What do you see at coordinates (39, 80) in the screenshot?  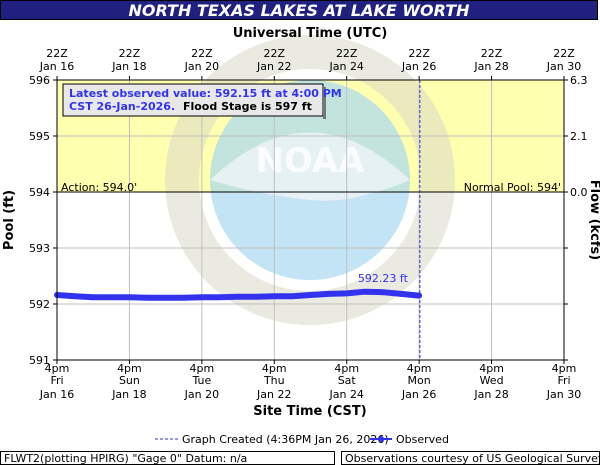 I see `left-tick-label: 596` at bounding box center [39, 80].